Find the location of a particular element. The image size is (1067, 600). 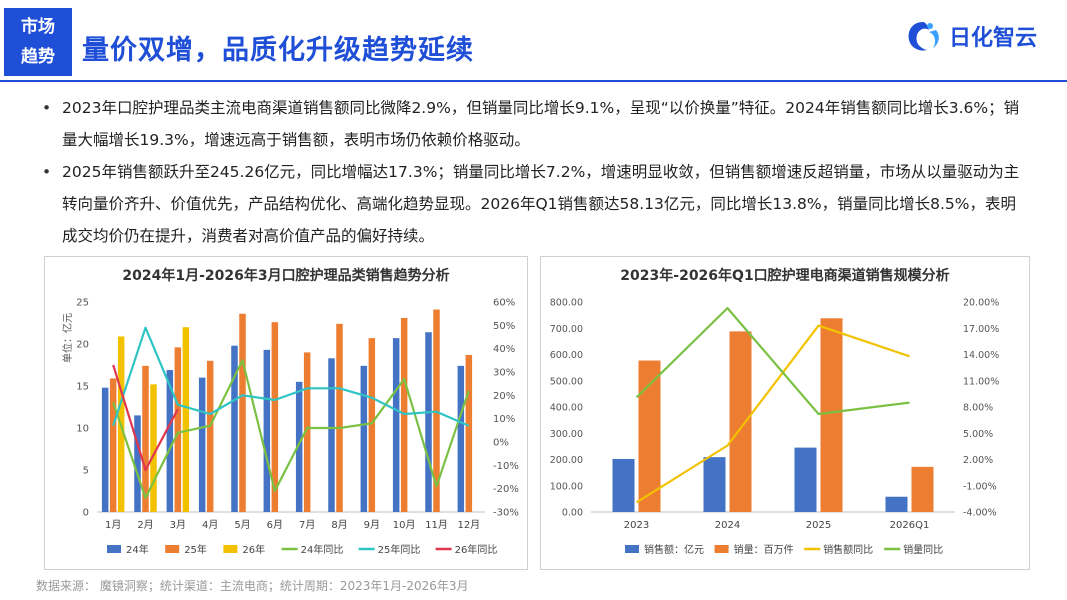

x-tick-label: 11月 is located at coordinates (436, 525).